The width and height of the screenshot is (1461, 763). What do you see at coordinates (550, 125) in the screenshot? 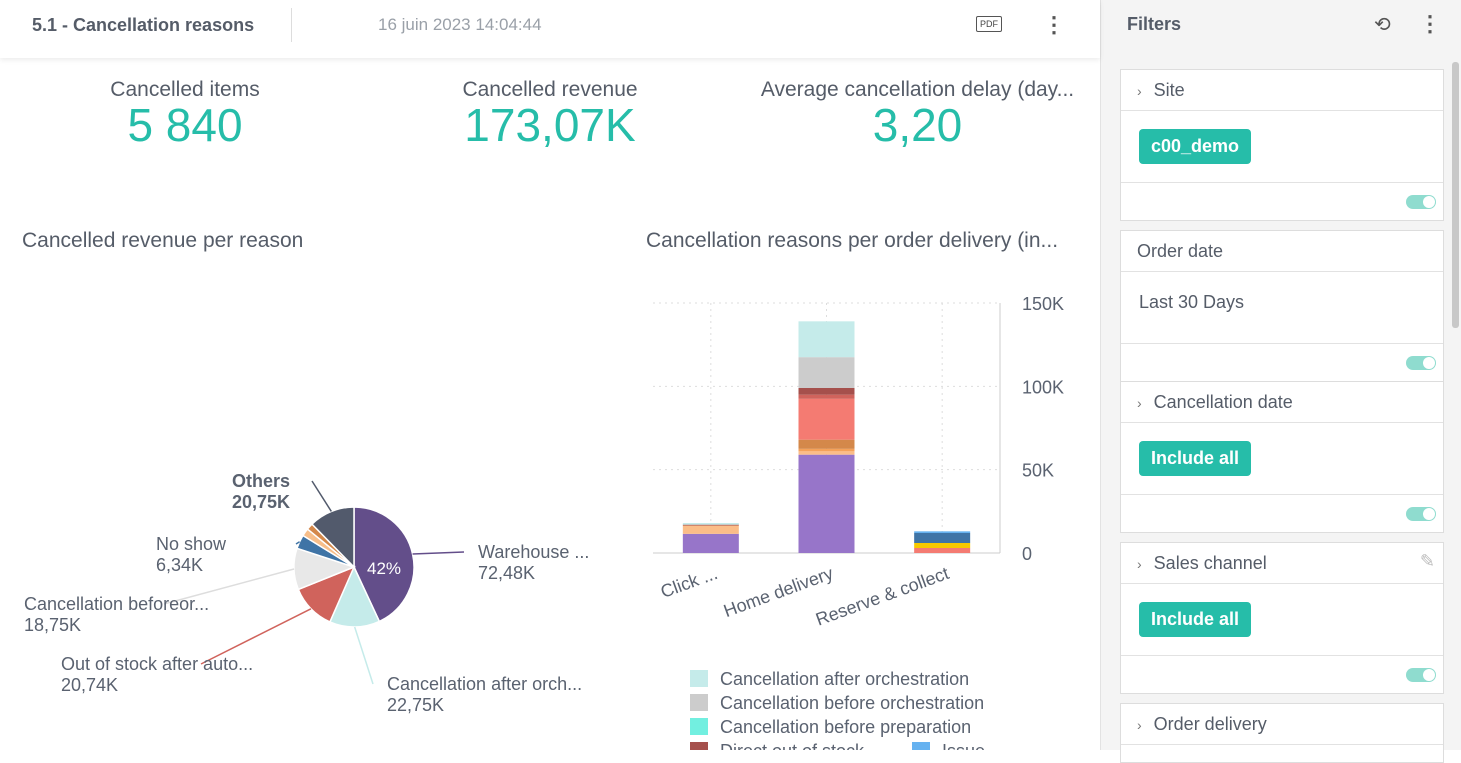
I see `kpi-value: 173,07K` at bounding box center [550, 125].